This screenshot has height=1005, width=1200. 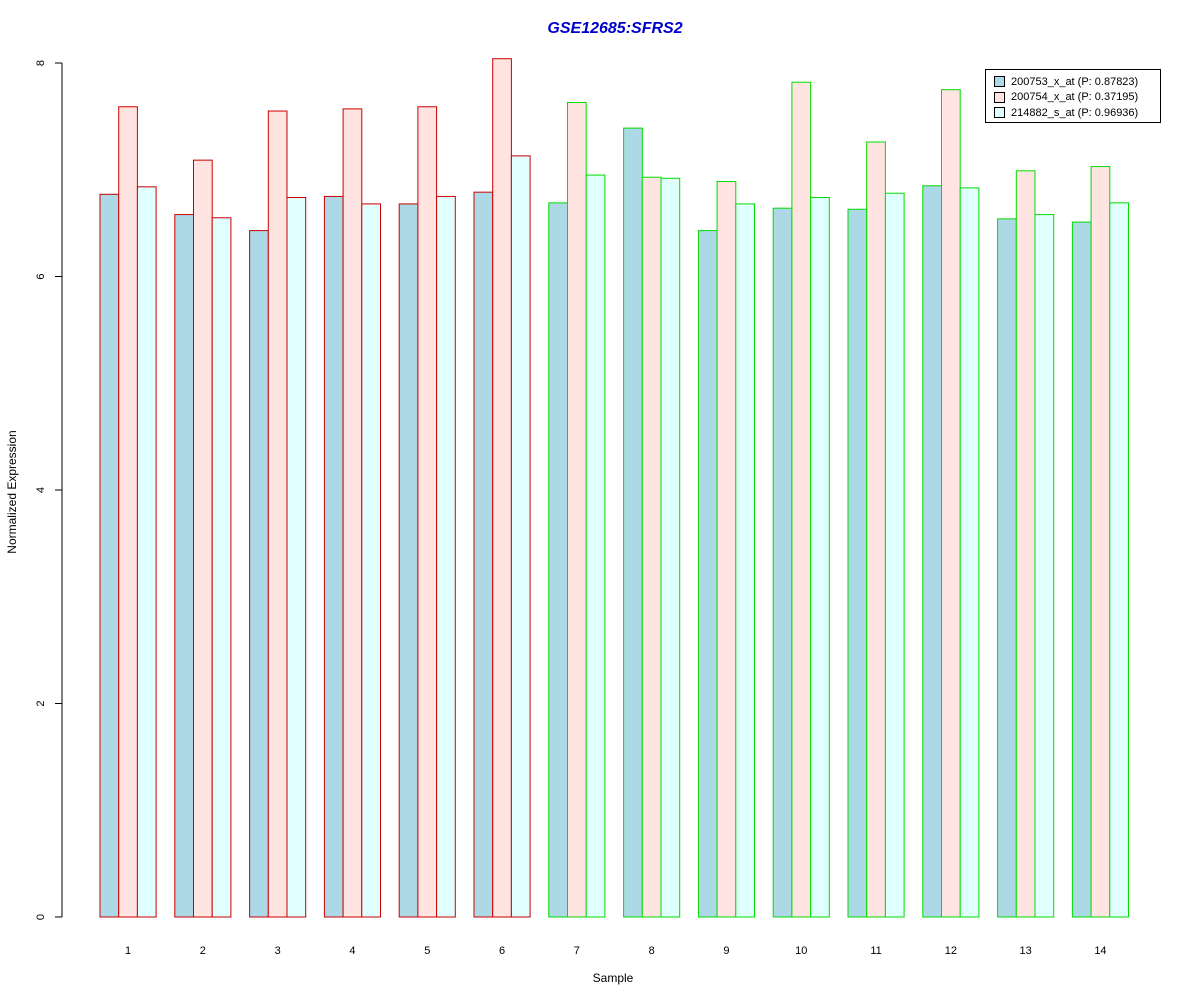 I want to click on x-tick-label: 13, so click(x=1026, y=951).